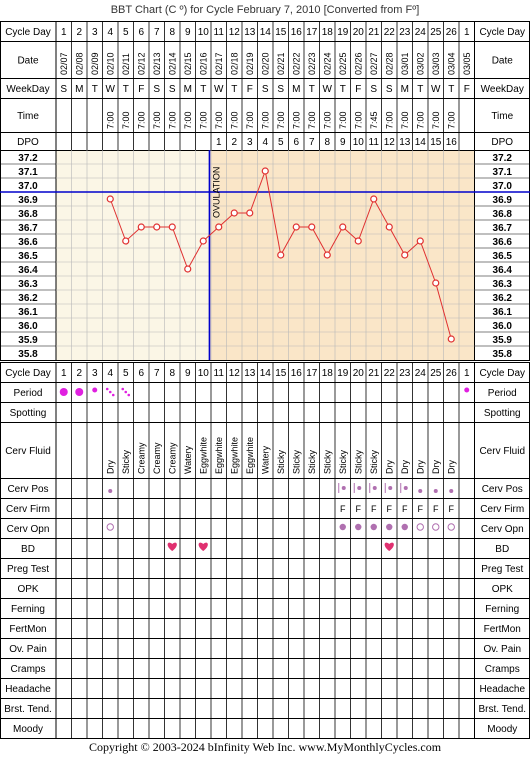  What do you see at coordinates (204, 373) in the screenshot?
I see `cycle-day-cell-lower: 10` at bounding box center [204, 373].